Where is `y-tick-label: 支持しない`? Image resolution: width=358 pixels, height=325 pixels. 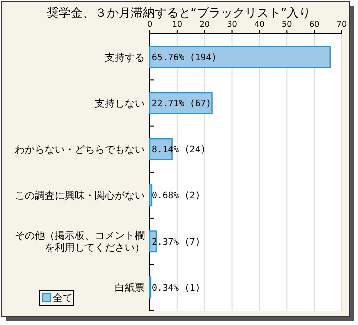
y-tick-label: 支持しない is located at coordinates (120, 104).